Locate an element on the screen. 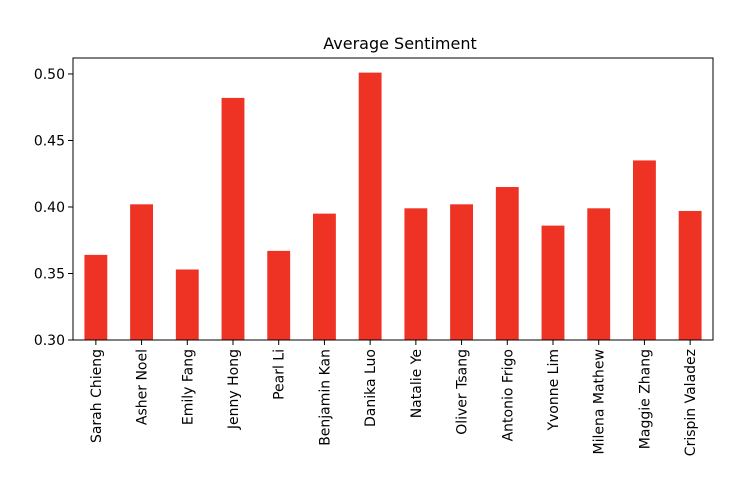 This screenshot has width=748, height=504. x-tick-label: Maggie Zhang is located at coordinates (645, 399).